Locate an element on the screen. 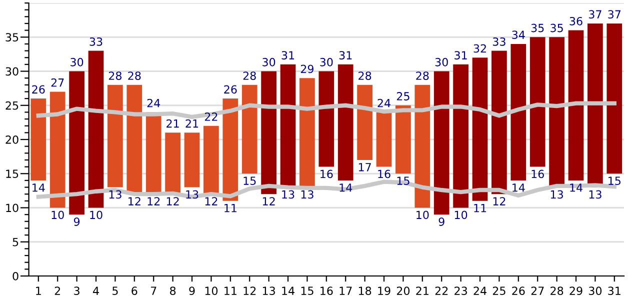 Image resolution: width=640 pixels, height=300 pixels. annotation: 33 is located at coordinates (499, 41).